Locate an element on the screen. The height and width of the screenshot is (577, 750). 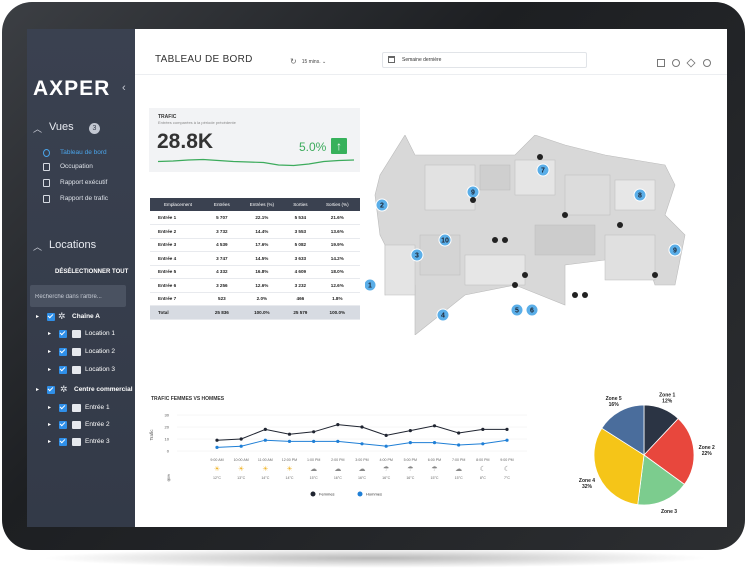
report-icon is located at coordinates (661, 63).